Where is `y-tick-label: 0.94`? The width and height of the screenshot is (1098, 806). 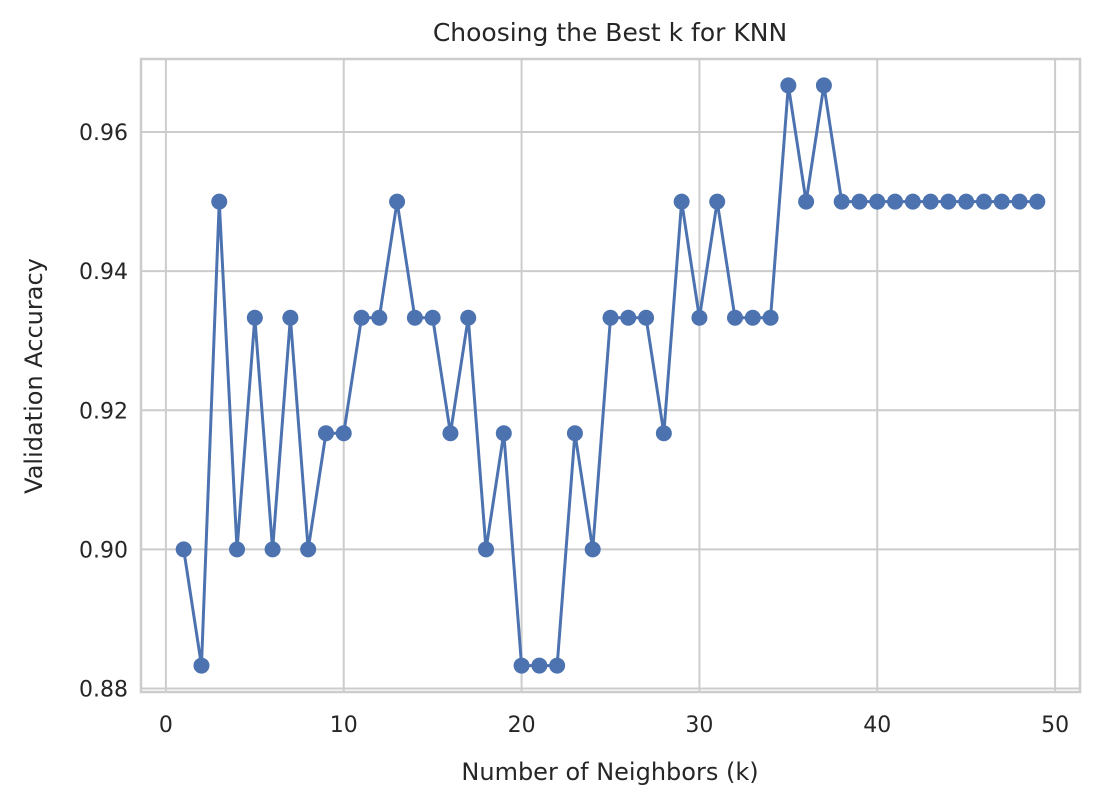
y-tick-label: 0.94 is located at coordinates (103, 272).